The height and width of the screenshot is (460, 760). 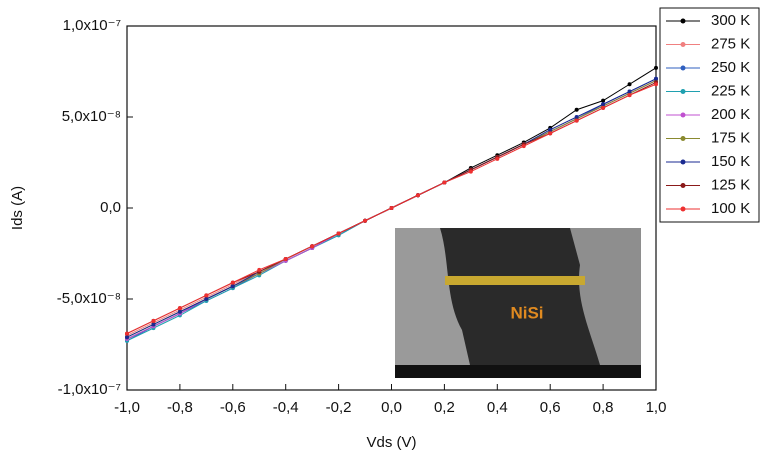 I want to click on sem-electrode-left, so click(x=432, y=296).